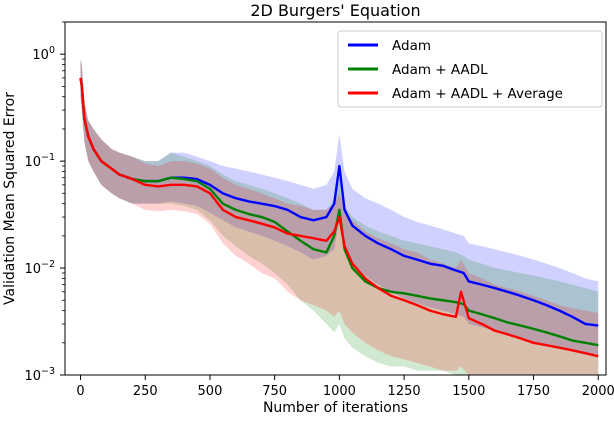  What do you see at coordinates (335, 408) in the screenshot?
I see `x-axis-label: Number of iterations` at bounding box center [335, 408].